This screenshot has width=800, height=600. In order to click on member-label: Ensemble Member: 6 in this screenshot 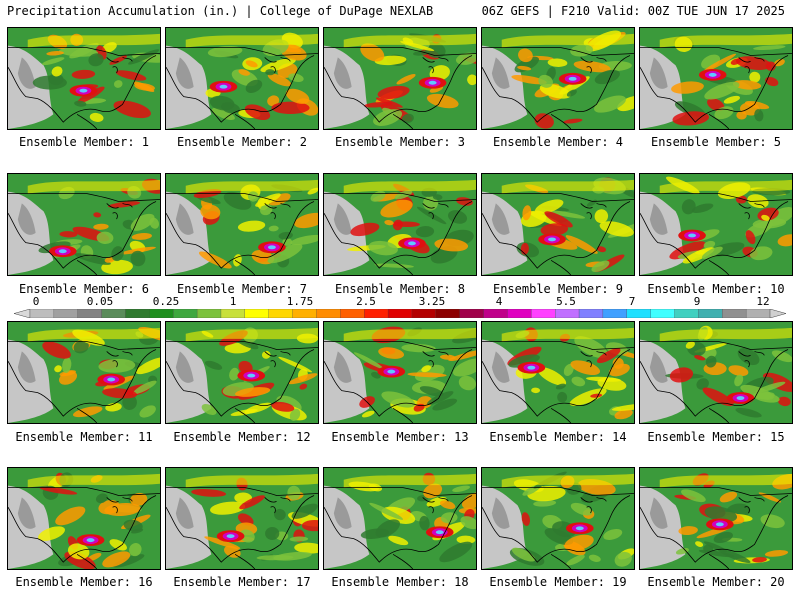, I will do `click(84, 289)`.